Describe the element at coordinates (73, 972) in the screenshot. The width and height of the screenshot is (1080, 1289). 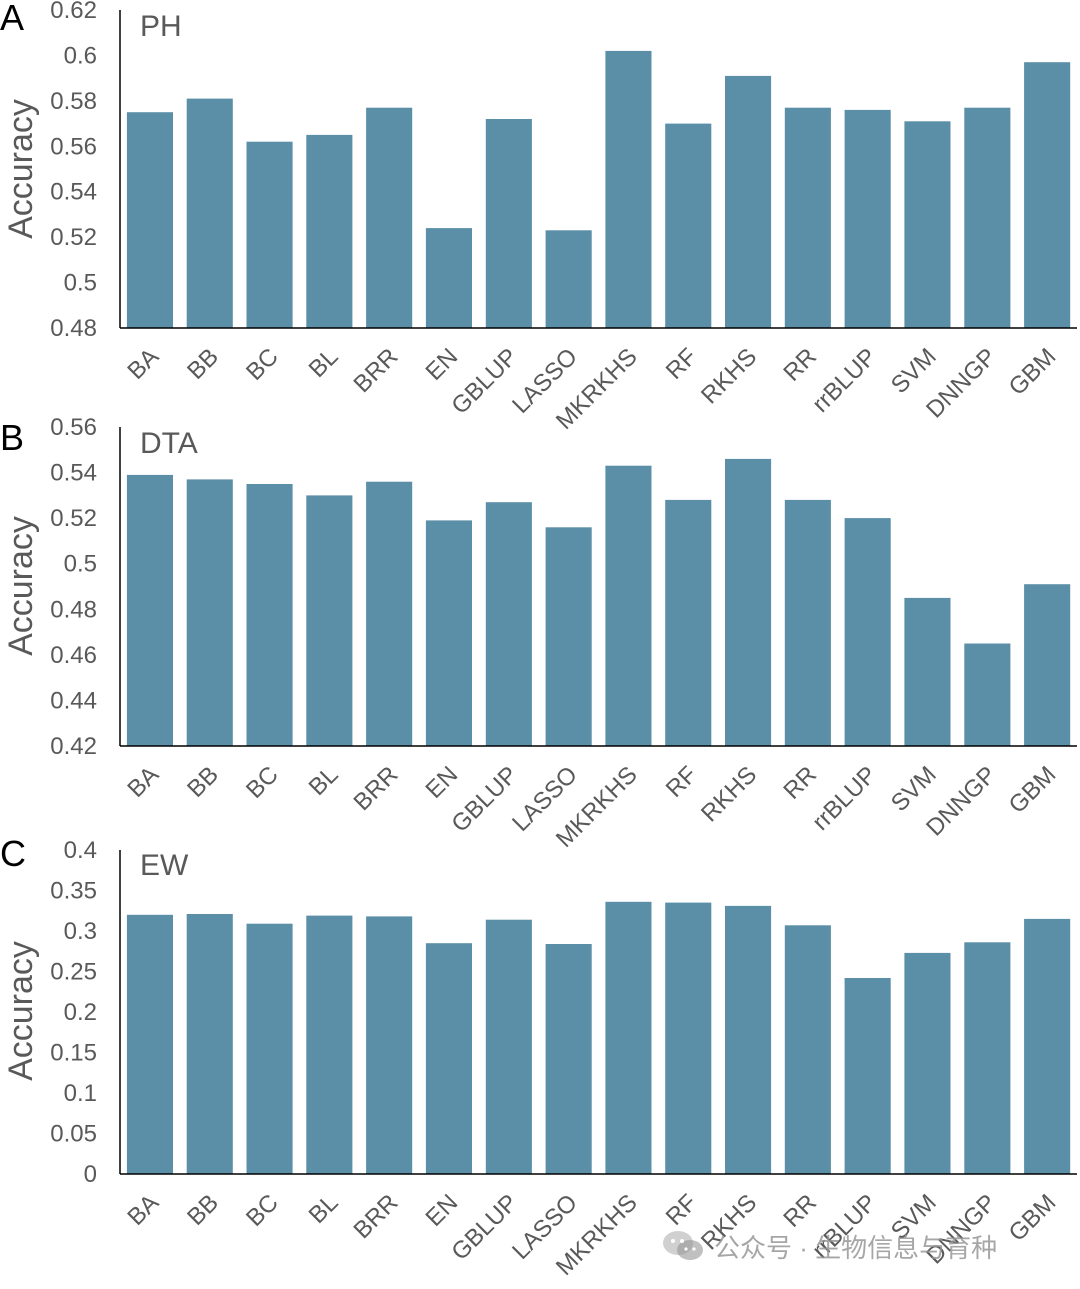
I see `y-tick-label: 0.25` at that location.